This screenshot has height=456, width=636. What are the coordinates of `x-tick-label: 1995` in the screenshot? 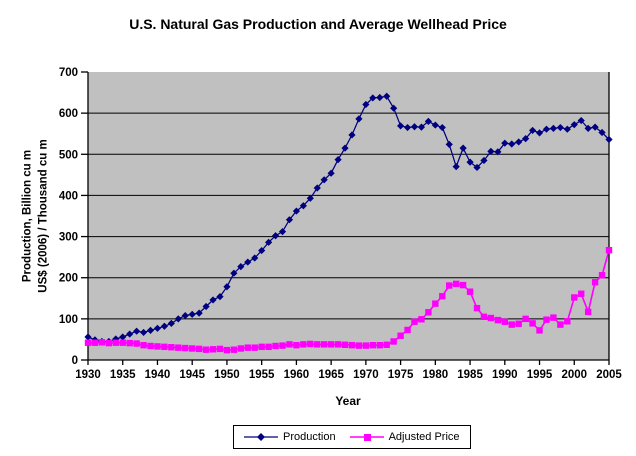 It's located at (540, 375).